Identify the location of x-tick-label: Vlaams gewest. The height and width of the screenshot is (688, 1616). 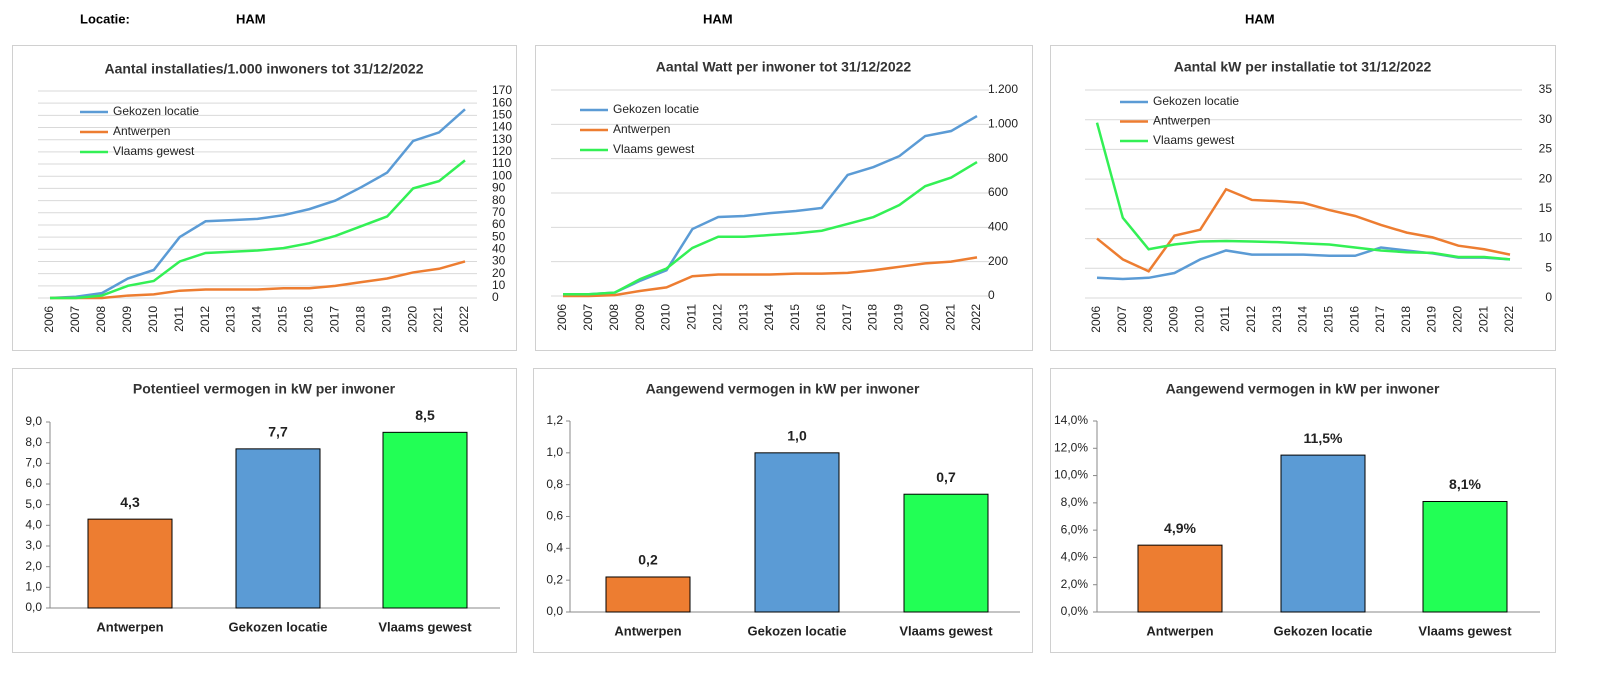
(1465, 630).